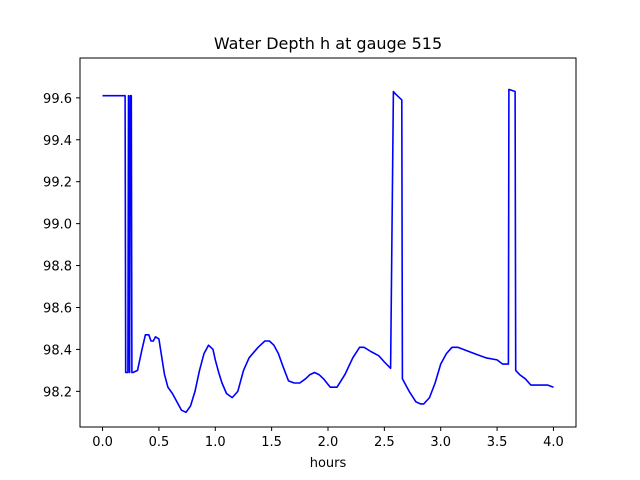 The image size is (640, 480). What do you see at coordinates (159, 442) in the screenshot?
I see `x-tick-label: 0.5` at bounding box center [159, 442].